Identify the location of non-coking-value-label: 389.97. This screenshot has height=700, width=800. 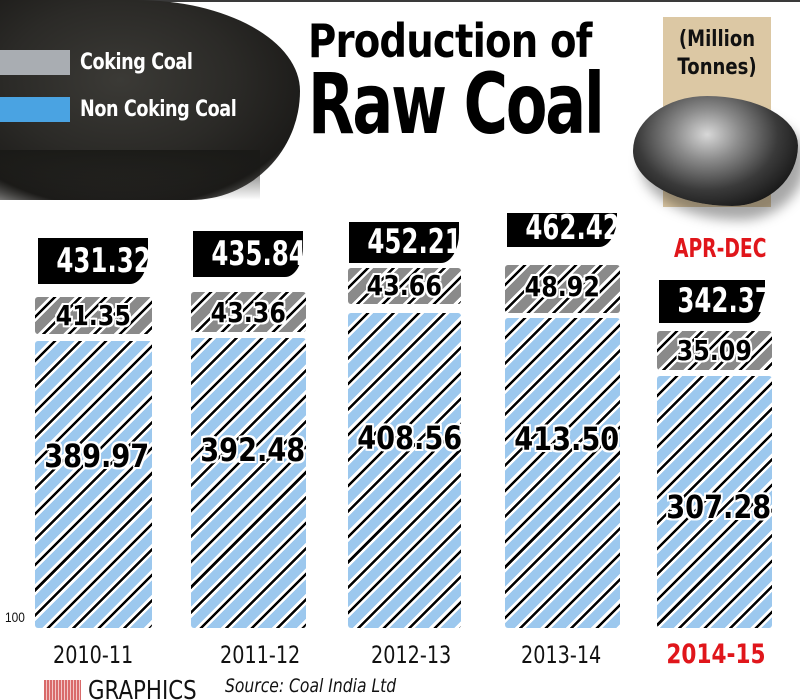
(97, 456).